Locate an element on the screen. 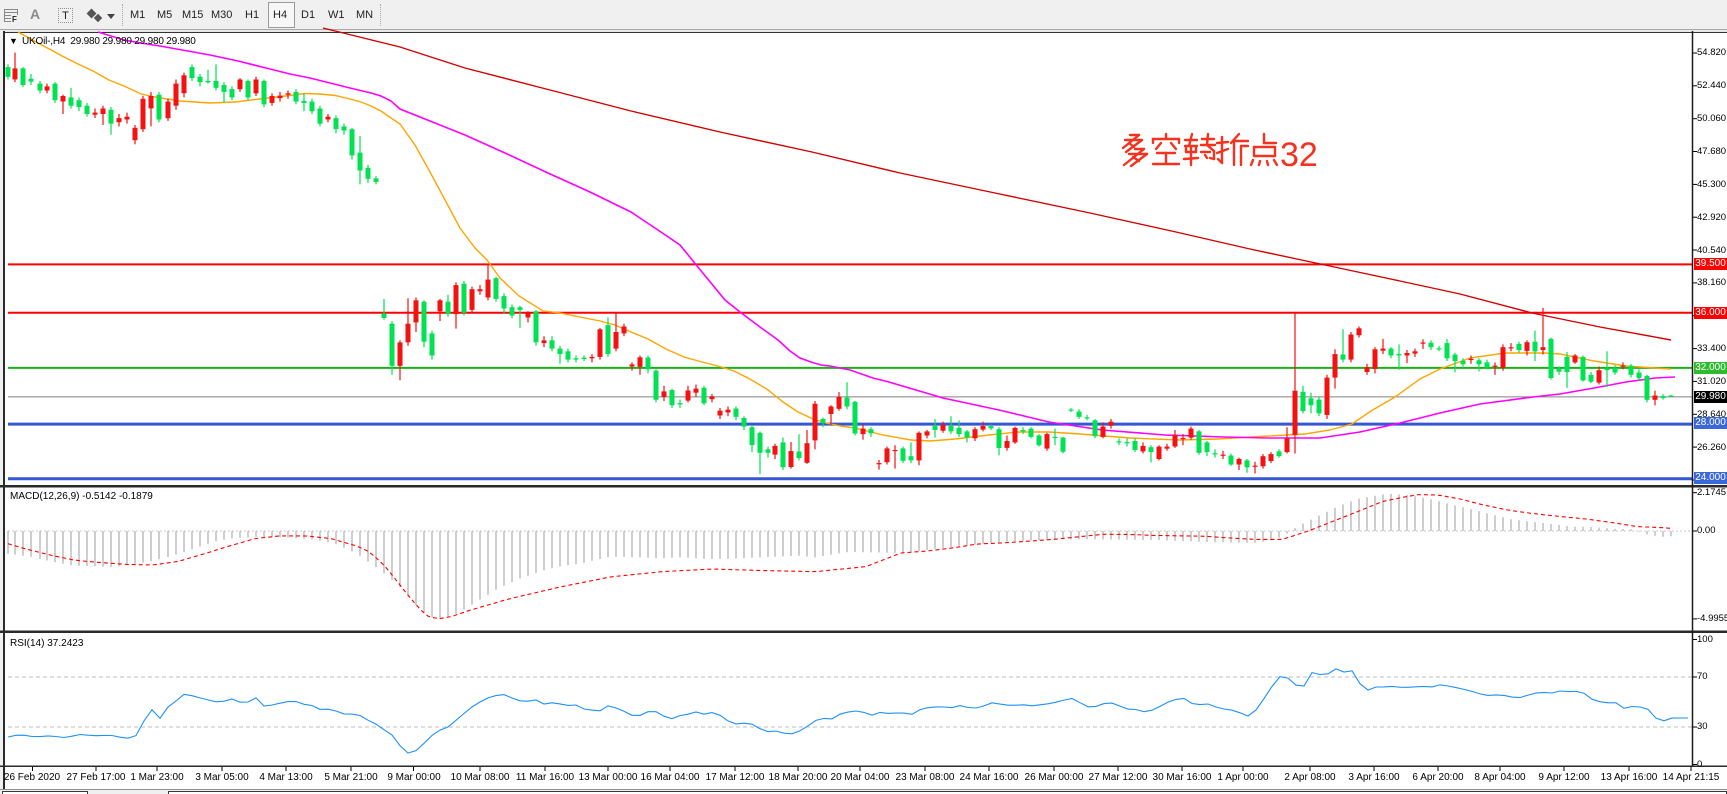 The height and width of the screenshot is (794, 1727). svg-text: 32 is located at coordinates (1299, 155).